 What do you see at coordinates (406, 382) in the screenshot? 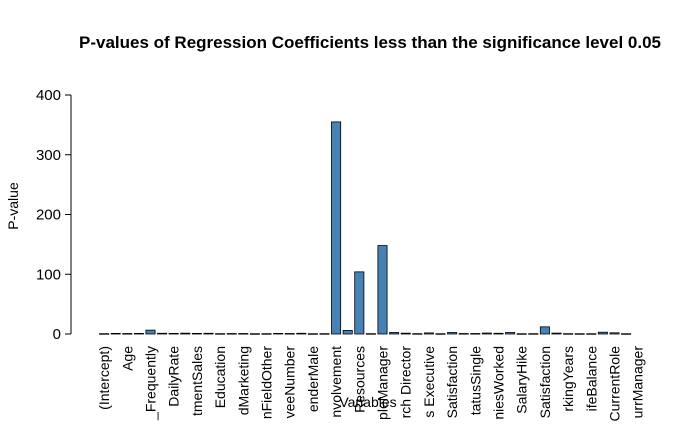
I see `x-tick-label: rch Director` at bounding box center [406, 382].